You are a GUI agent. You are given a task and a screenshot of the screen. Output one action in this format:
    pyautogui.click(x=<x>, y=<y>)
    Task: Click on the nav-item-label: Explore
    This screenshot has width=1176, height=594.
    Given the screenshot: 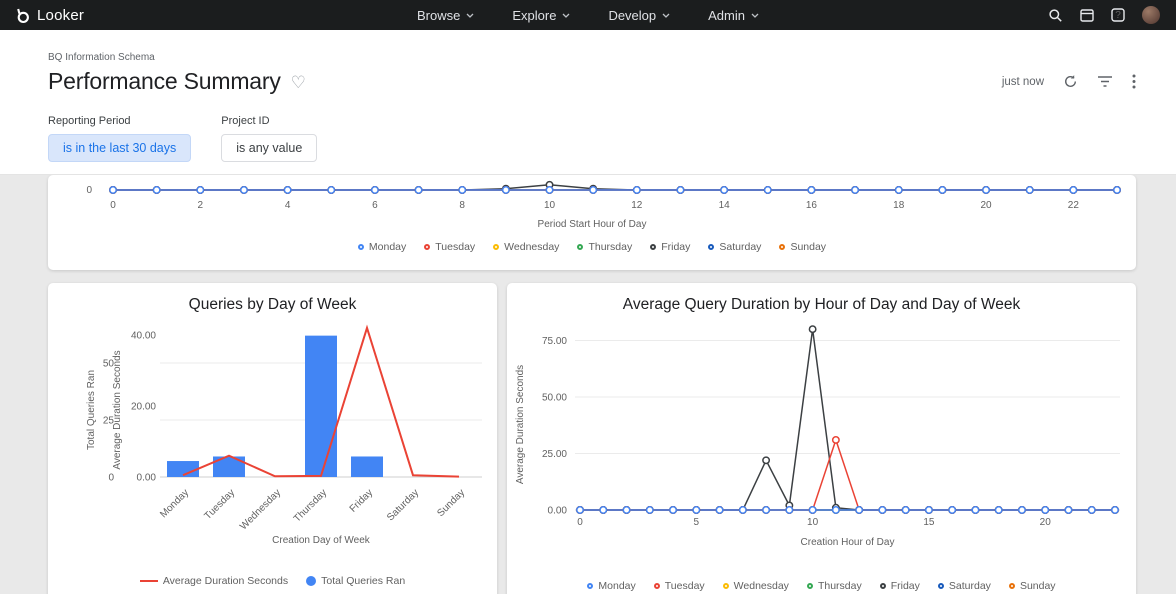 What is the action you would take?
    pyautogui.click(x=534, y=15)
    